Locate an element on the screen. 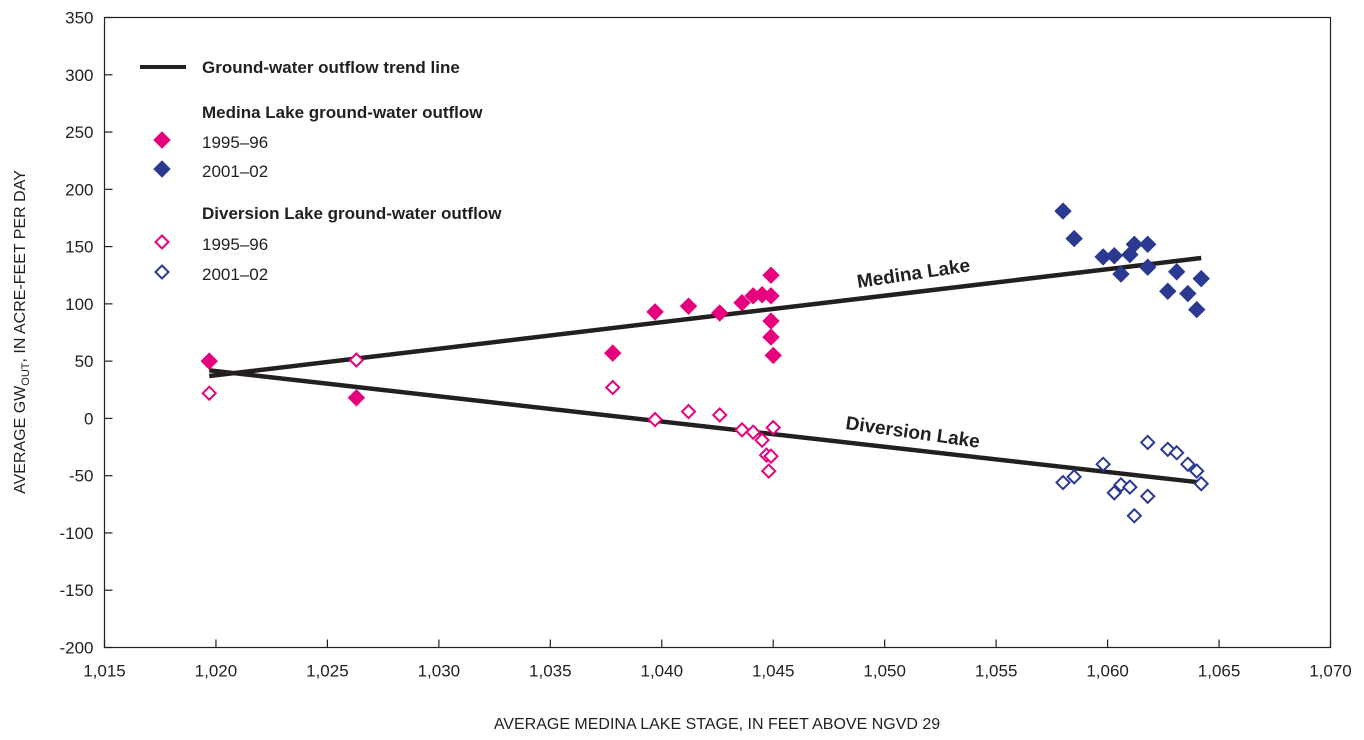 The height and width of the screenshot is (740, 1364). x-tick-label: 1,025 is located at coordinates (327, 671).